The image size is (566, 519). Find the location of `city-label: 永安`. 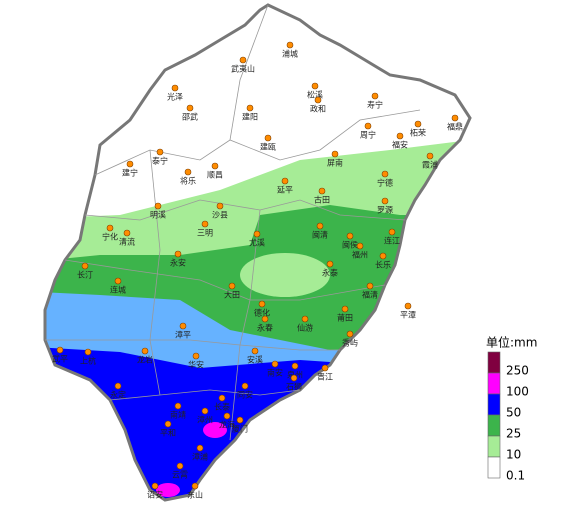

city-label: 永安 is located at coordinates (178, 263).